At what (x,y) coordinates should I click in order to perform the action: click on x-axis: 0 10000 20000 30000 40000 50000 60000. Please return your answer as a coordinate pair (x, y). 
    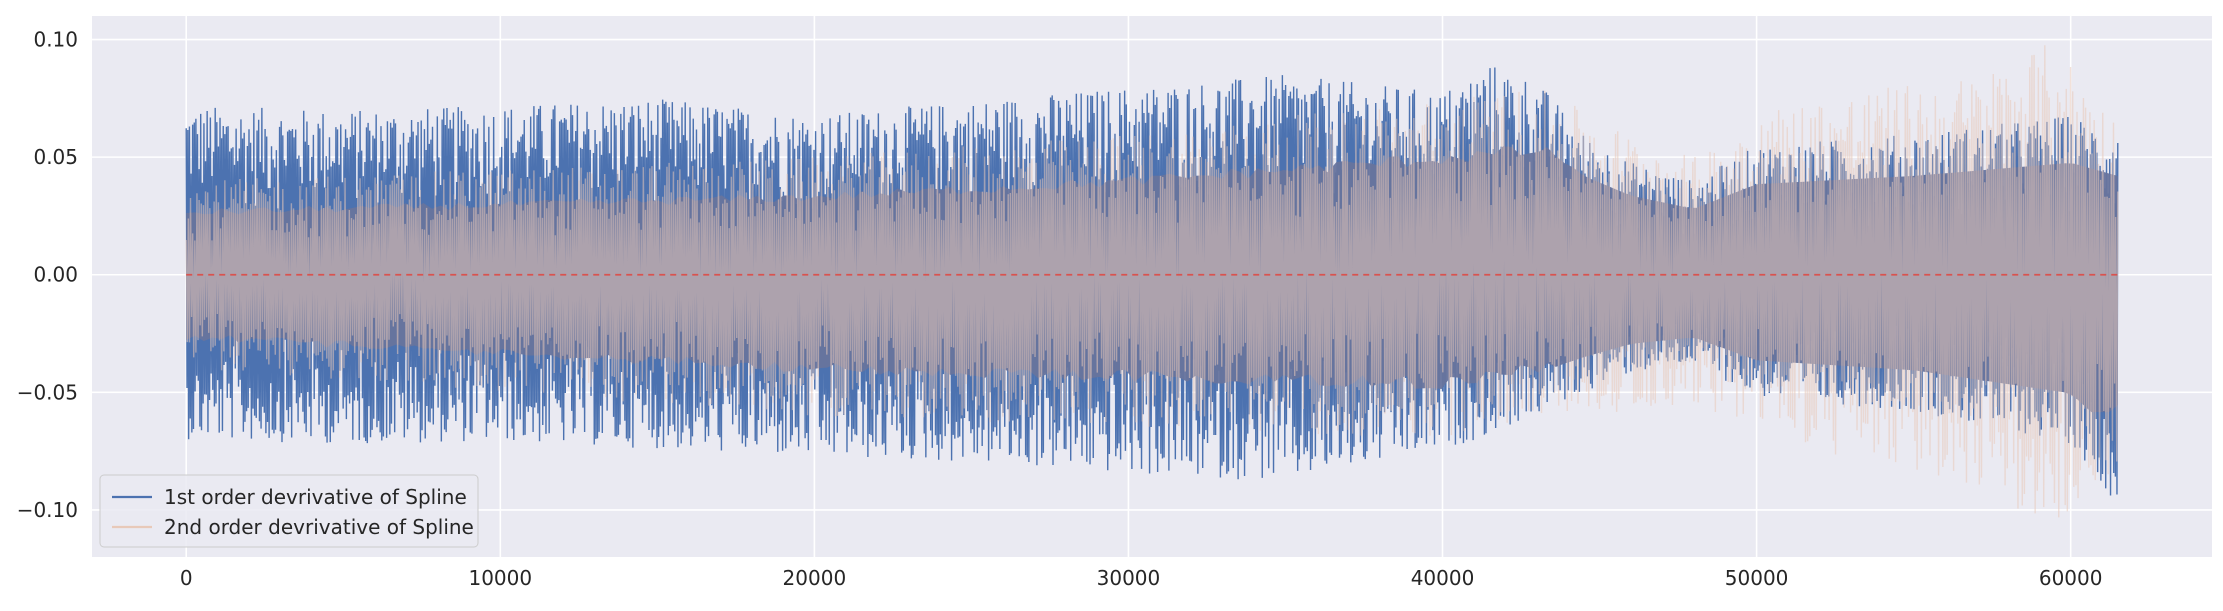
    Looking at the image, I should click on (1141, 578).